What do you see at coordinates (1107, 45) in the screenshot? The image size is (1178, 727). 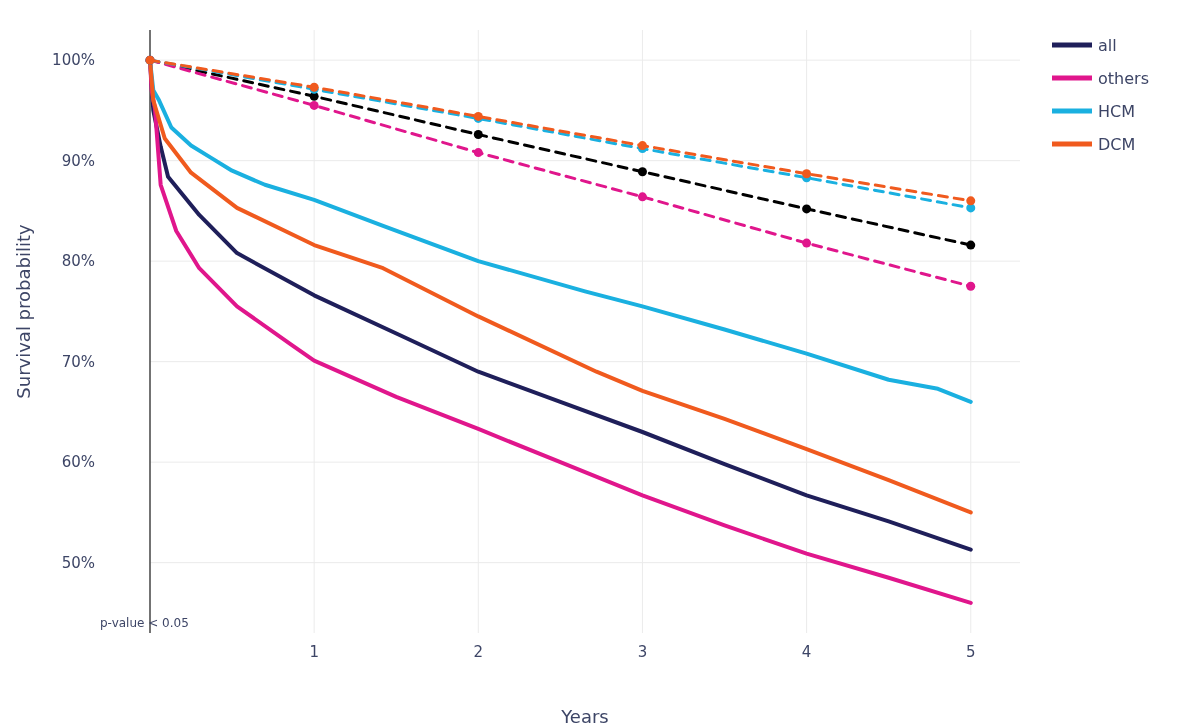 I see `legend-label: all` at bounding box center [1107, 45].